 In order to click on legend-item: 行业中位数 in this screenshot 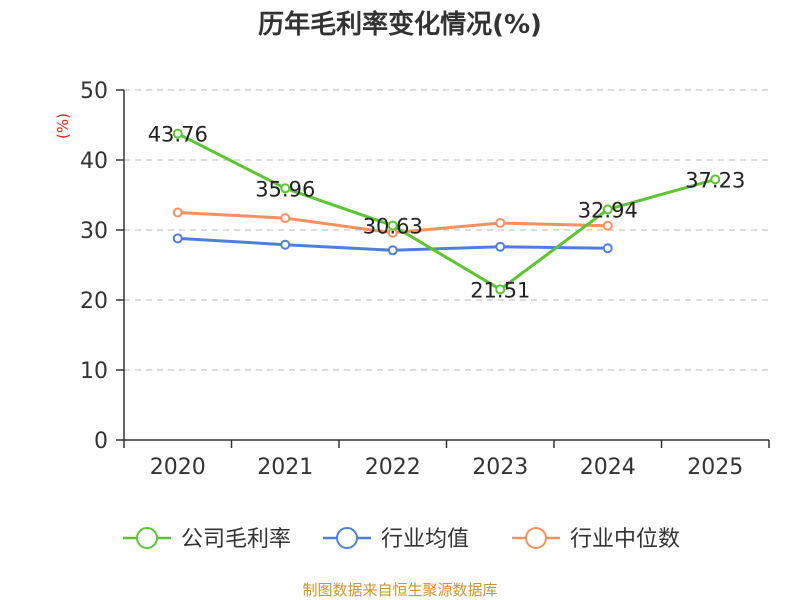, I will do `click(596, 539)`.